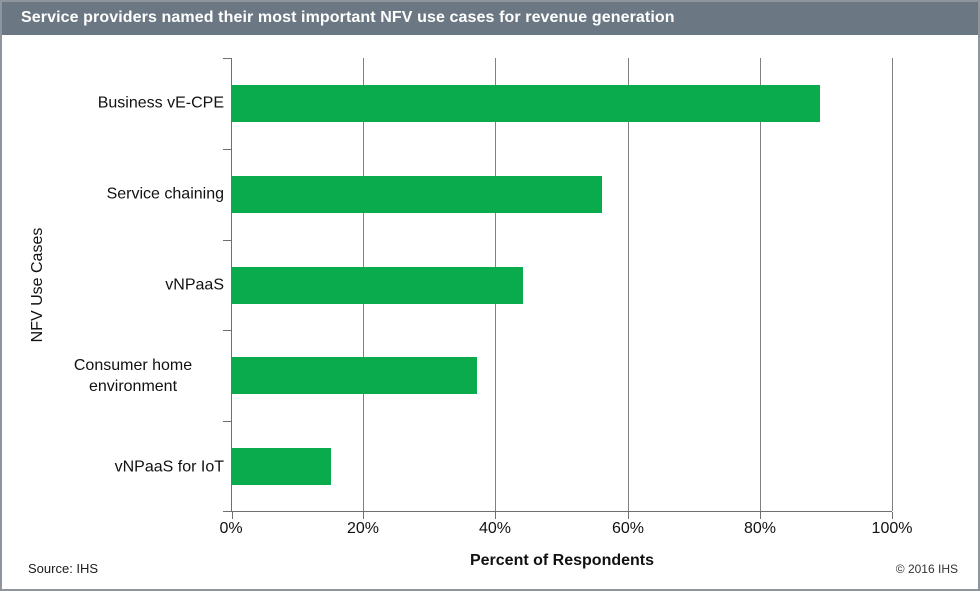  Describe the element at coordinates (169, 467) in the screenshot. I see `category-label: vNPaaS for IoT` at that location.